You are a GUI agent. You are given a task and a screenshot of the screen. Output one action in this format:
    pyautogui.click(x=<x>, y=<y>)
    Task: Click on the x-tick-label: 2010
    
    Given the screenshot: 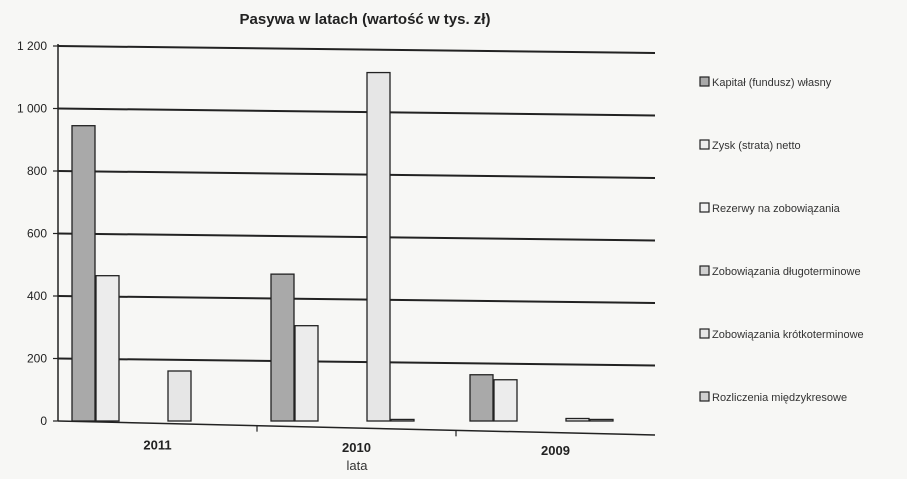 What is the action you would take?
    pyautogui.click(x=356, y=447)
    